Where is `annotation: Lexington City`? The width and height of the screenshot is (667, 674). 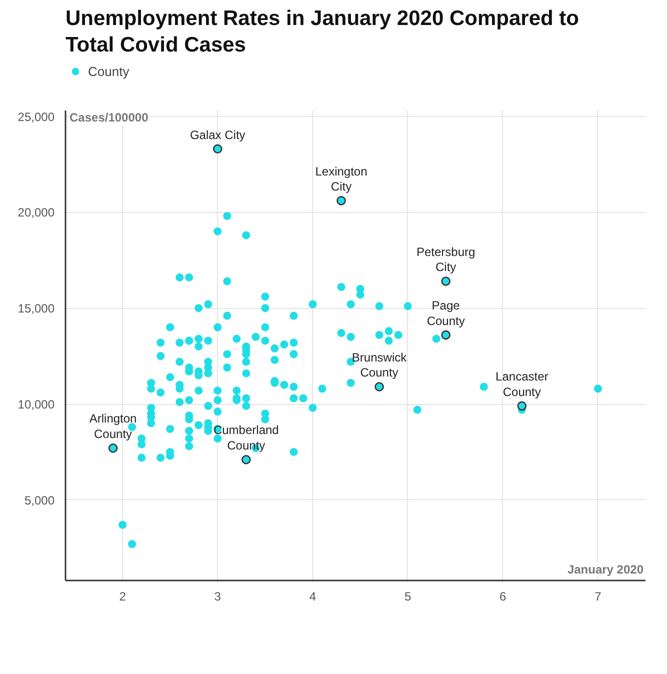 annotation: Lexington City is located at coordinates (341, 179).